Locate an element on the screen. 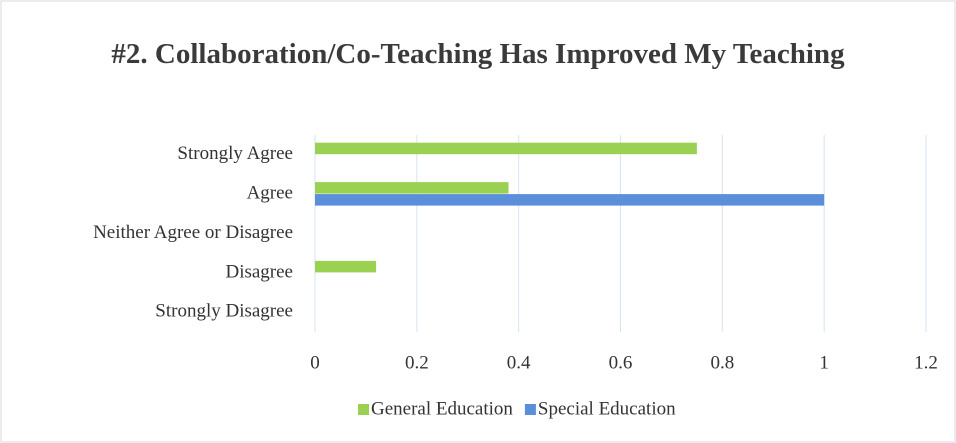 This screenshot has width=956, height=443. y-tick-label: Neither Agree or Disagree is located at coordinates (193, 232).